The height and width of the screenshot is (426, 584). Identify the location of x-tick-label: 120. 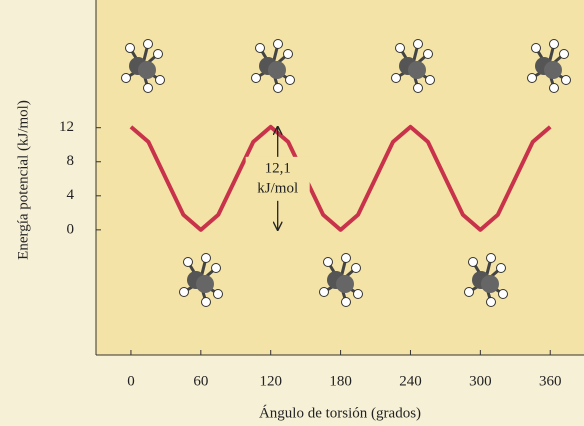
(270, 381).